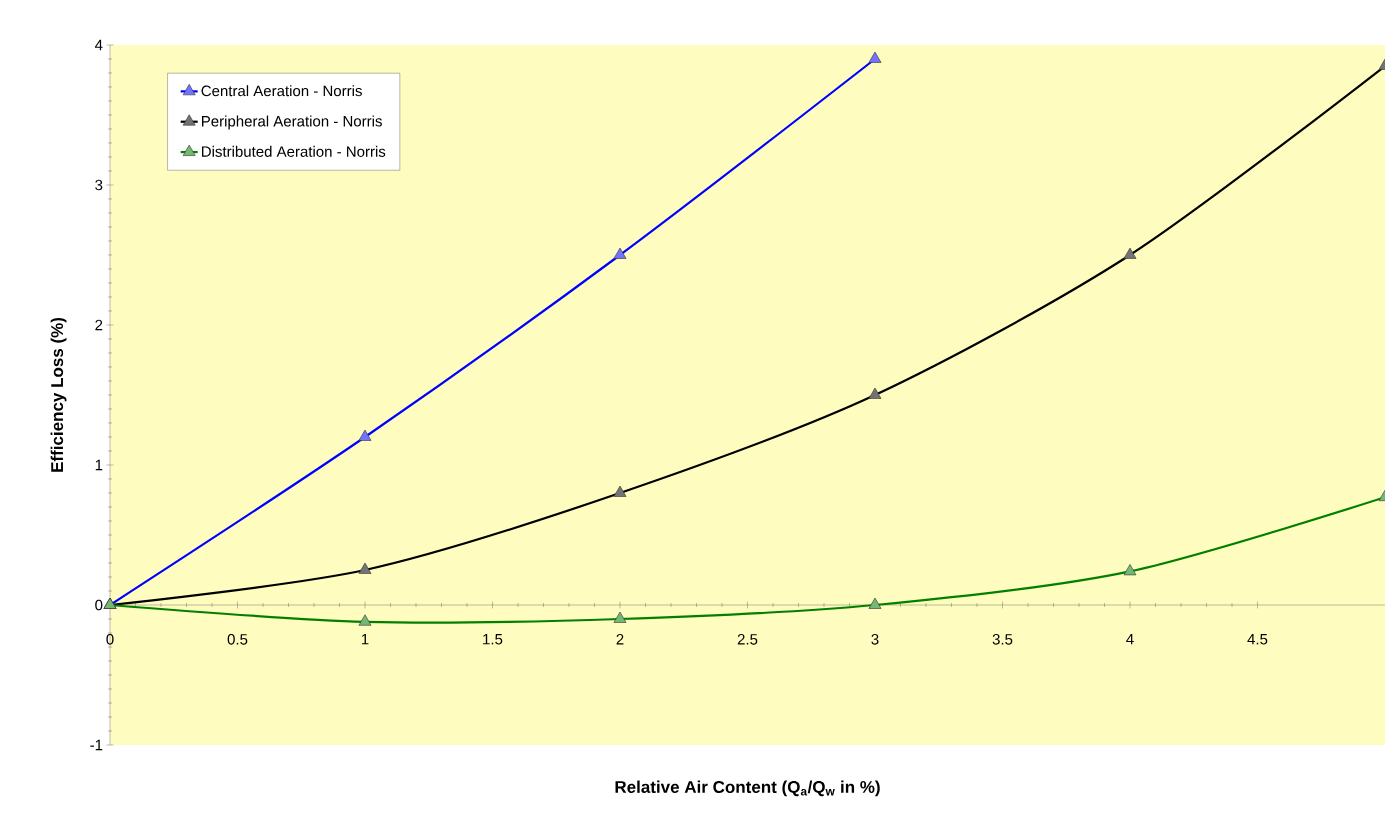 The width and height of the screenshot is (1385, 815). What do you see at coordinates (292, 122) in the screenshot?
I see `legend-label: Peripheral Aeration - Norris` at bounding box center [292, 122].